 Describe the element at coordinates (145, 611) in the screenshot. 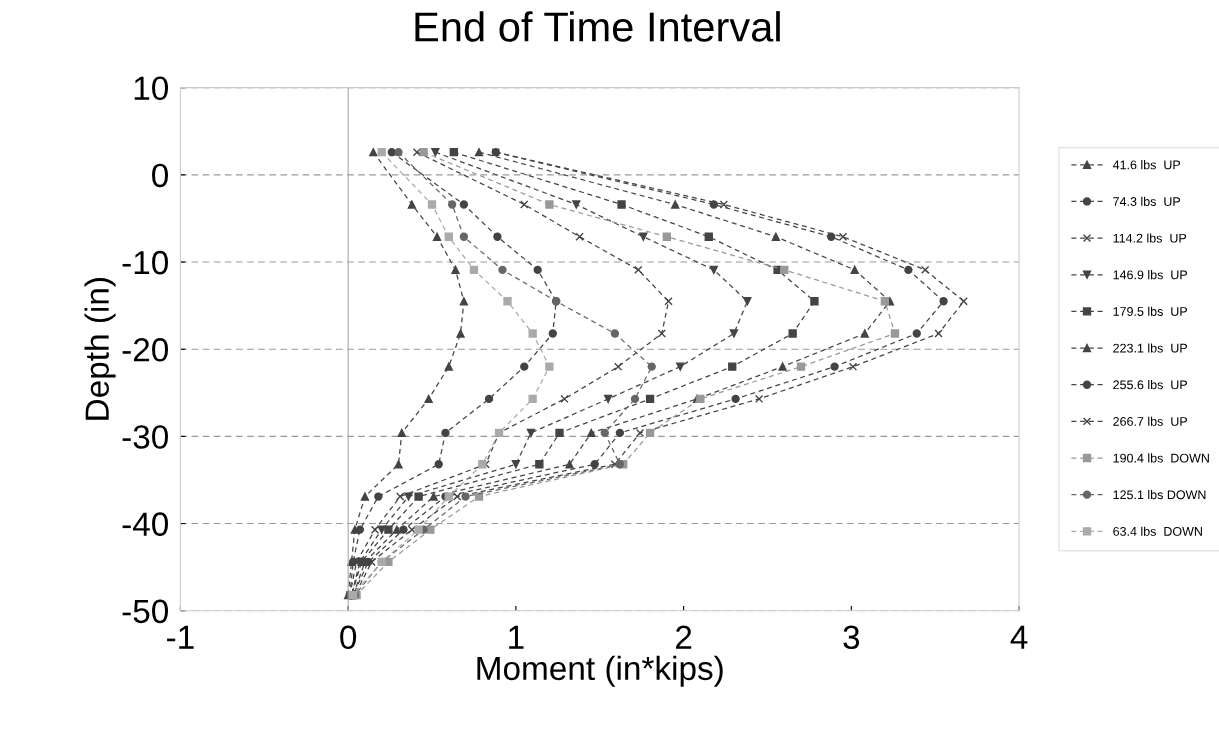

I see `y-tick-label: -50` at that location.